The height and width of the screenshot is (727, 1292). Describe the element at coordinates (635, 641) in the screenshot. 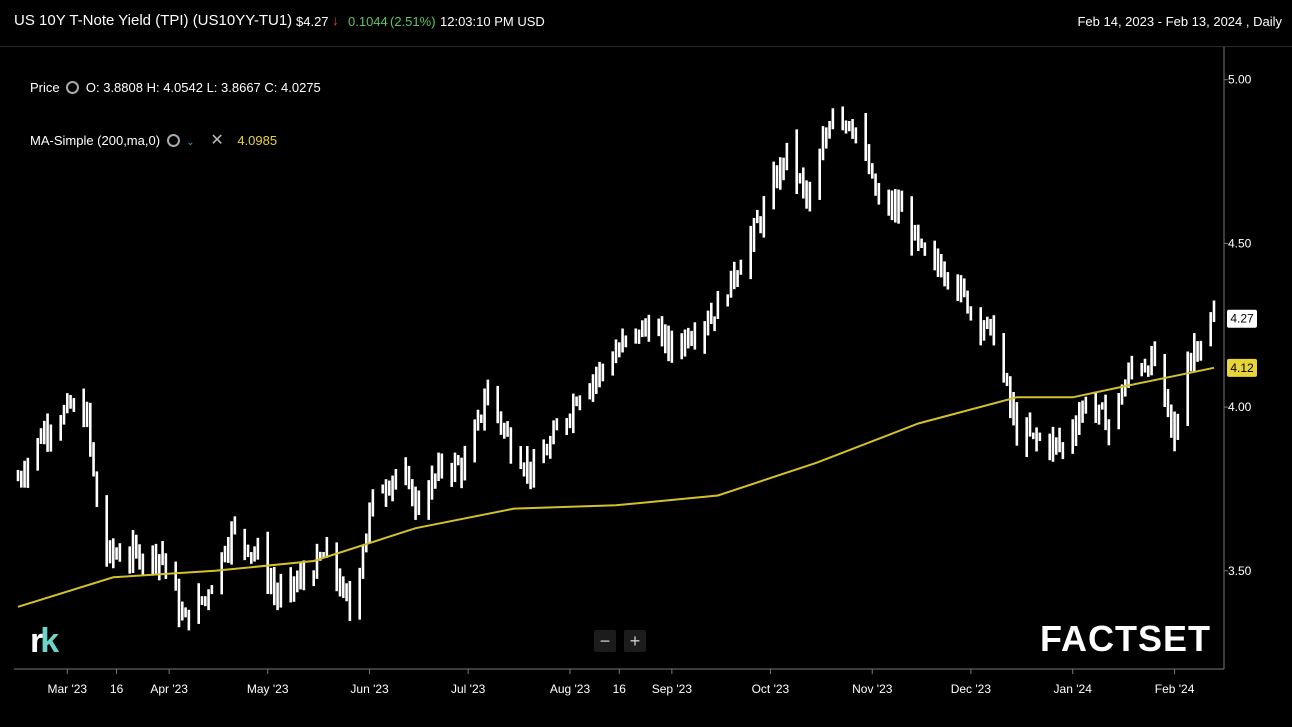

I see `zoom-in-button: +` at that location.